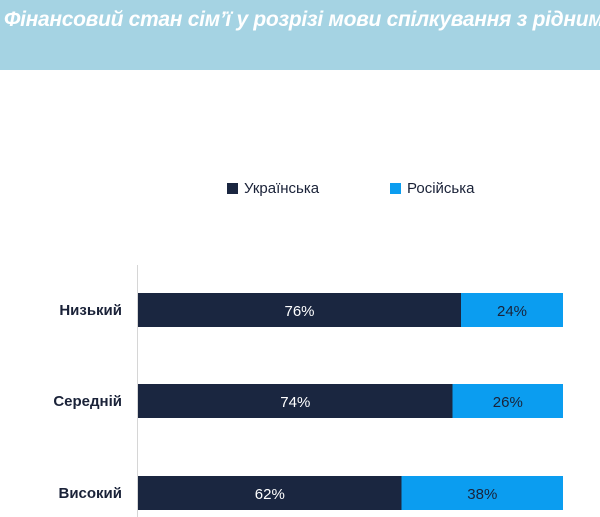 The image size is (600, 517). Describe the element at coordinates (90, 493) in the screenshot. I see `category-label: Високий` at that location.